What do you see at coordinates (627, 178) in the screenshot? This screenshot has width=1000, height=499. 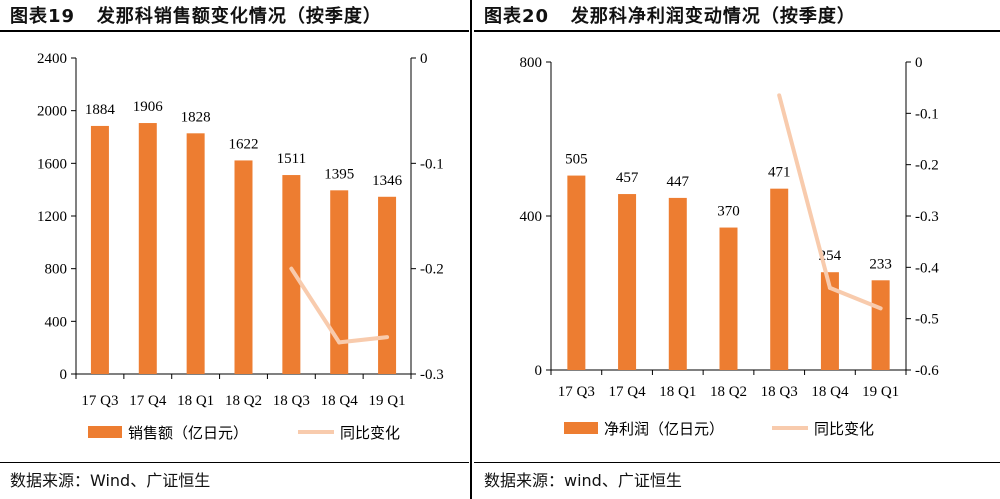 I see `bar-data-label: 457` at bounding box center [627, 178].